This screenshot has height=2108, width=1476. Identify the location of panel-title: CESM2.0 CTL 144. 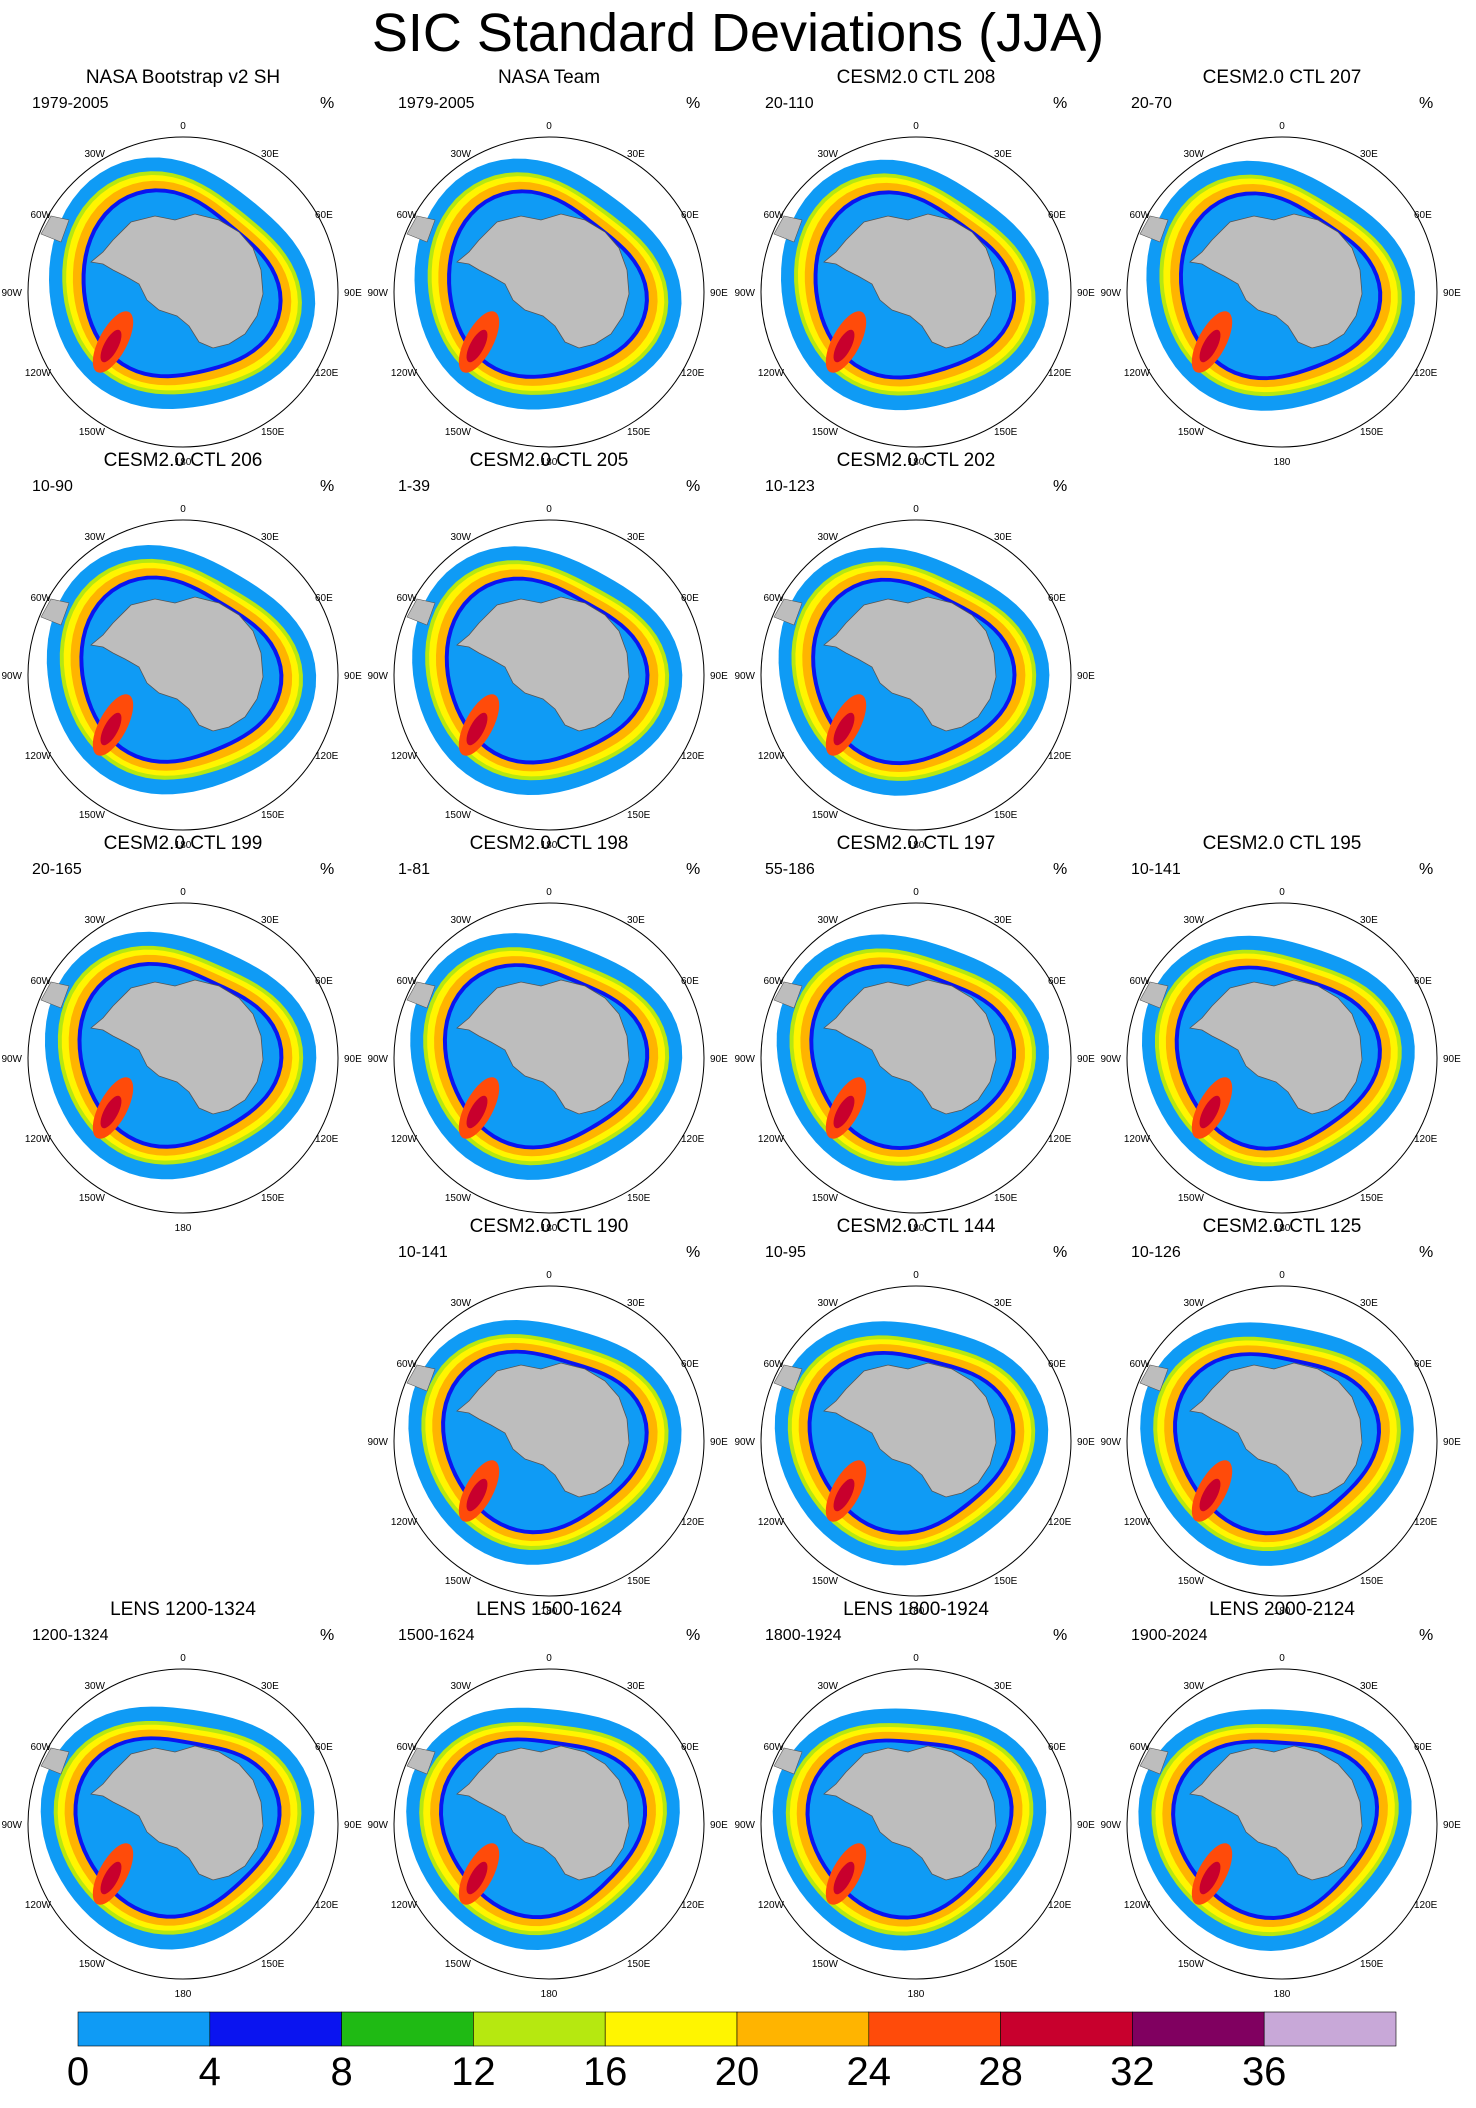
(916, 1226).